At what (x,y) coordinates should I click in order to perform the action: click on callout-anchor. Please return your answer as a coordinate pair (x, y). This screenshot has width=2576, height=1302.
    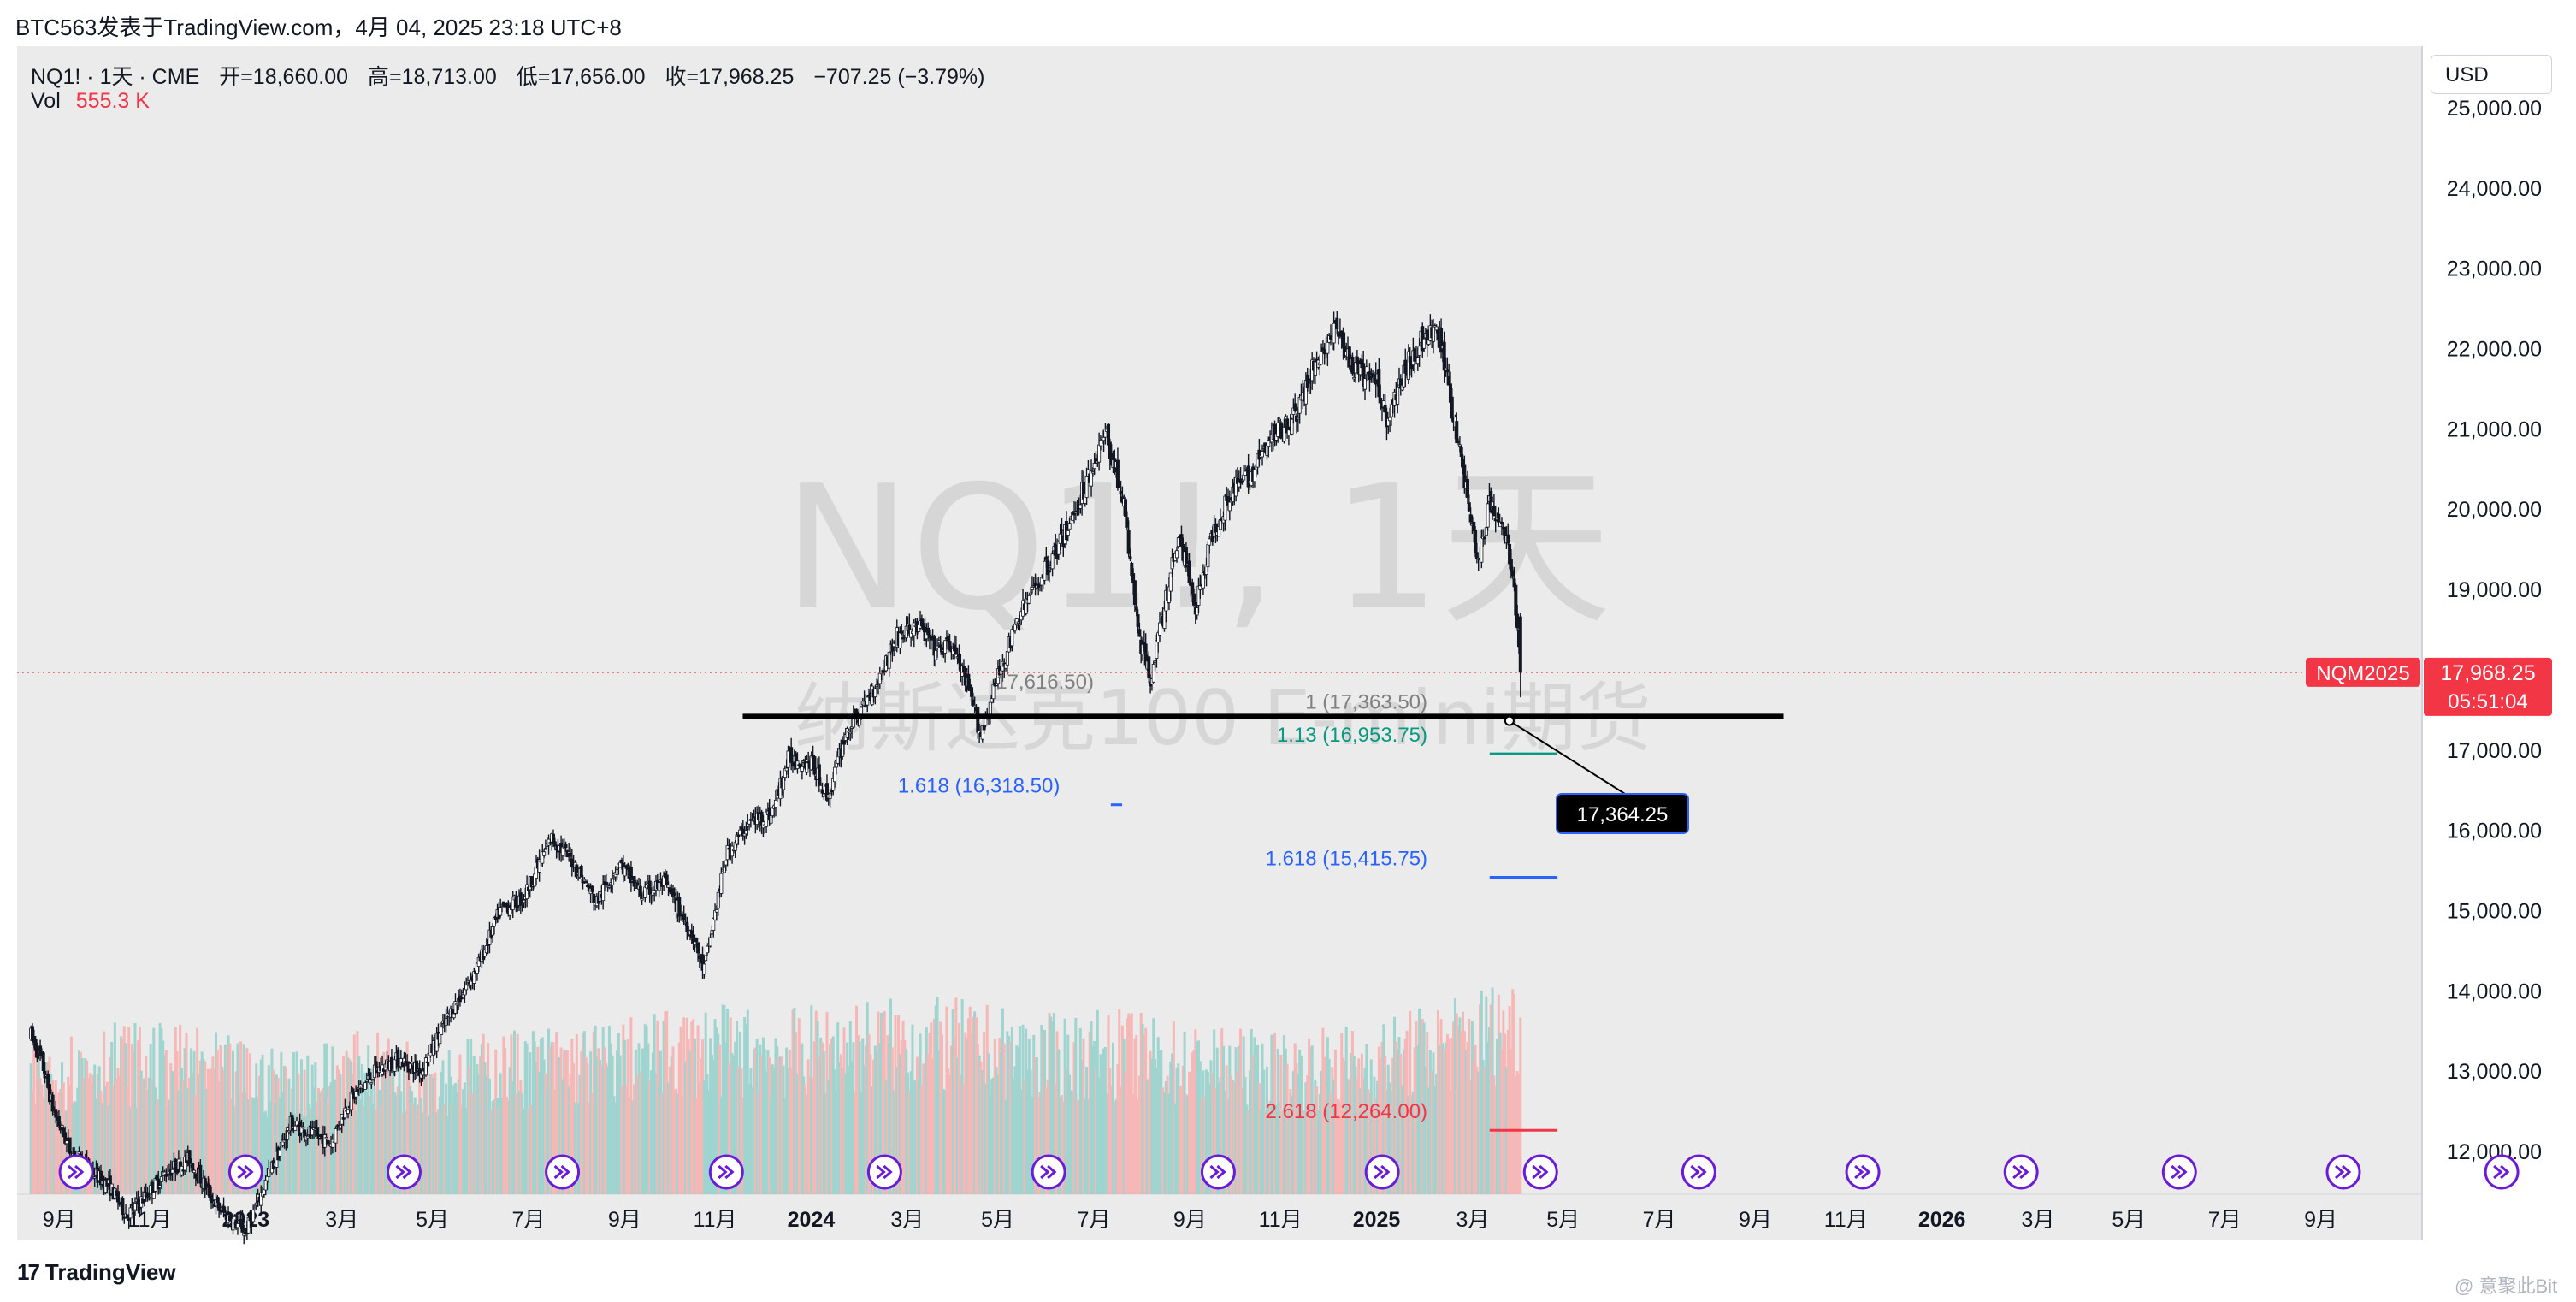
    Looking at the image, I should click on (1509, 721).